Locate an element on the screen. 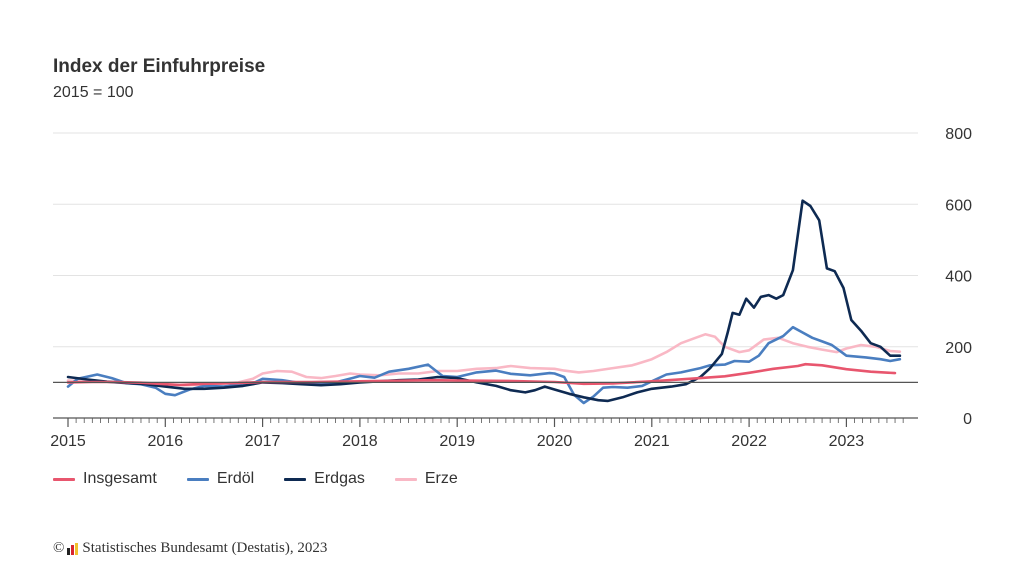  x-tick-label: 2020 is located at coordinates (555, 441).